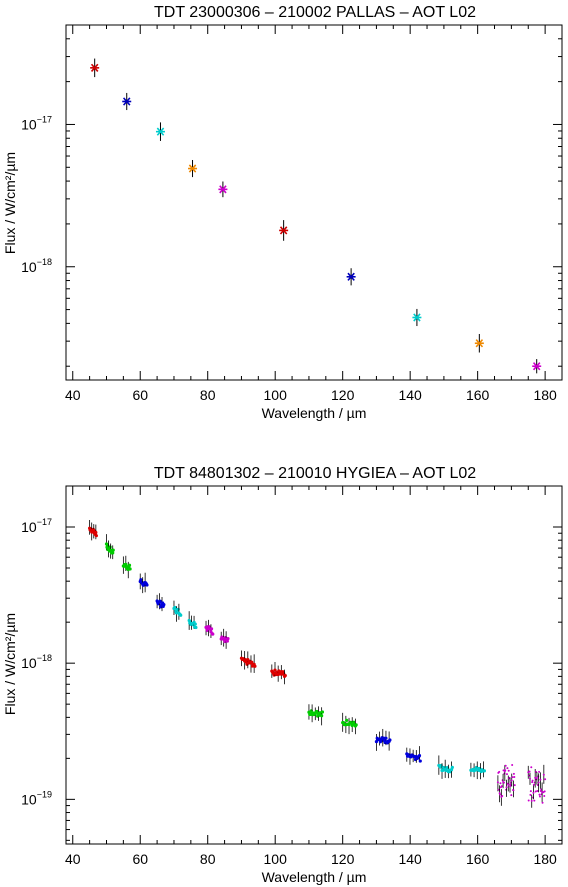 The width and height of the screenshot is (568, 887). Describe the element at coordinates (478, 859) in the screenshot. I see `x-tick-label: 160` at that location.